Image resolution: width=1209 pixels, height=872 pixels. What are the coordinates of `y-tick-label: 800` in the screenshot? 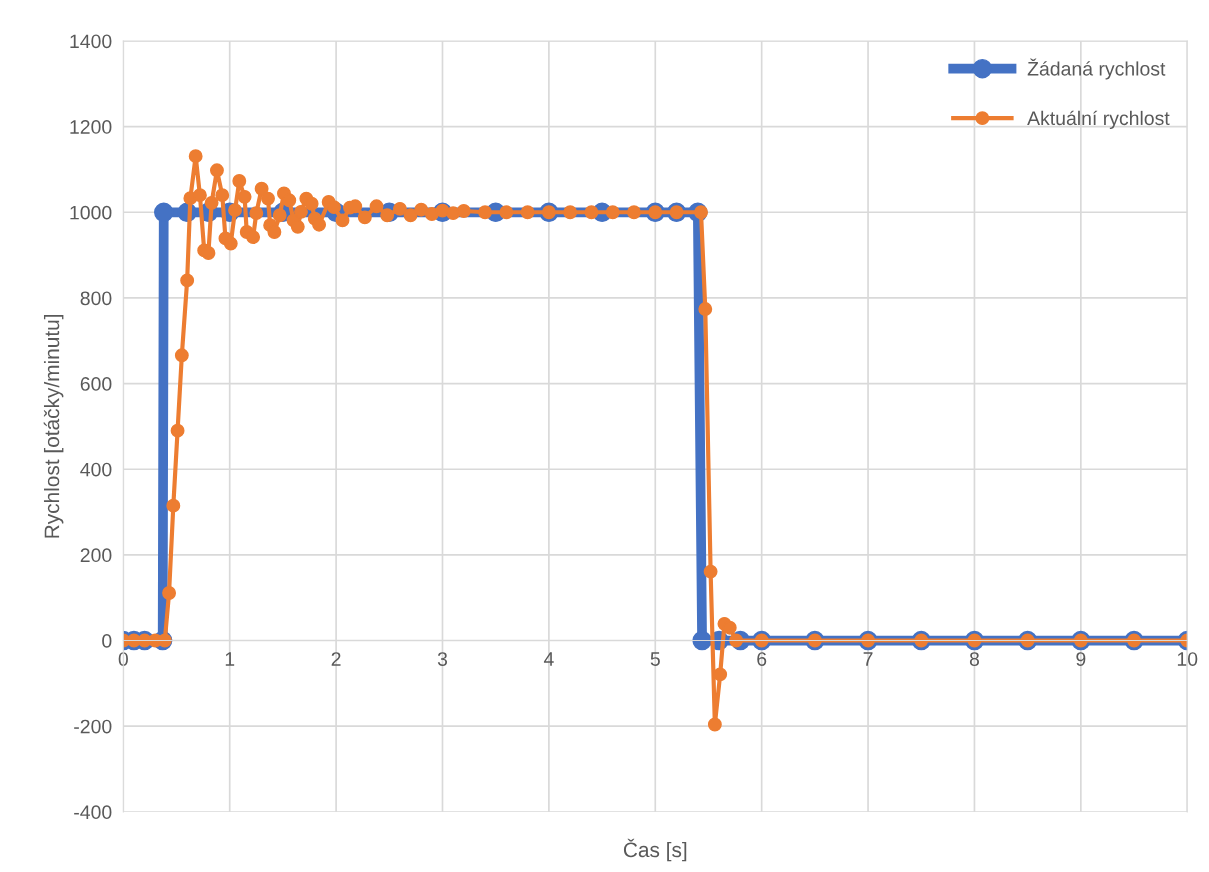 It's located at (96, 298).